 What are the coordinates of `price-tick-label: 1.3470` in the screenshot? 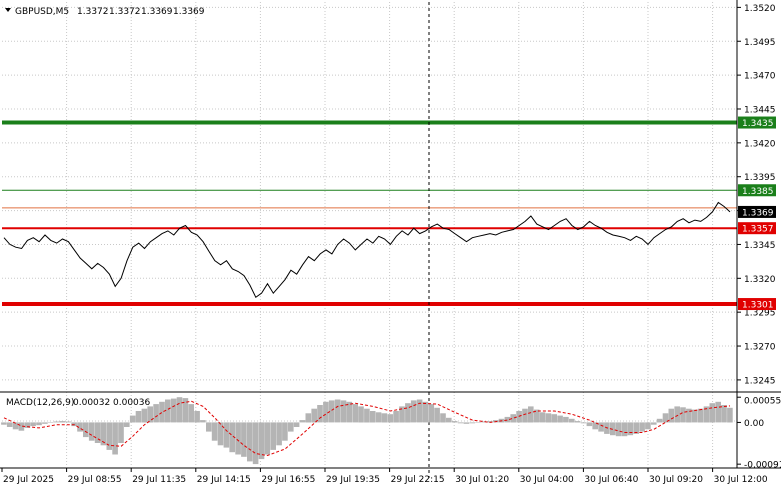 It's located at (760, 77).